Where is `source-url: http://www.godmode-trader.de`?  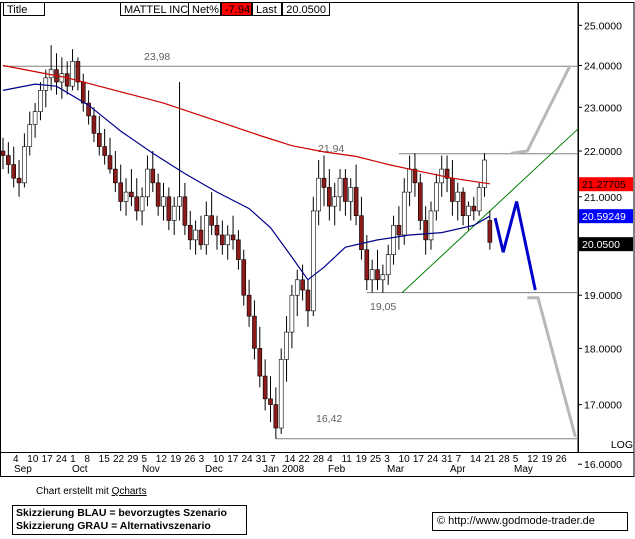
source-url: http://www.godmode-trader.de is located at coordinates (521, 521).